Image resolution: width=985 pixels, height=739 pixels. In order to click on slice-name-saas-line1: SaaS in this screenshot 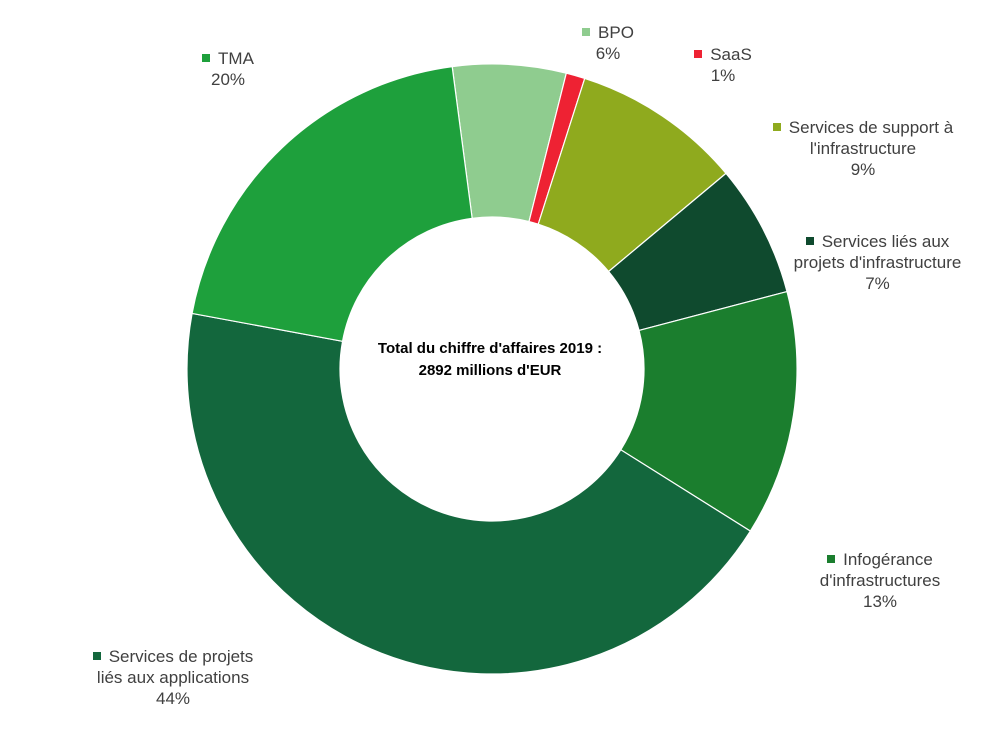, I will do `click(731, 54)`.